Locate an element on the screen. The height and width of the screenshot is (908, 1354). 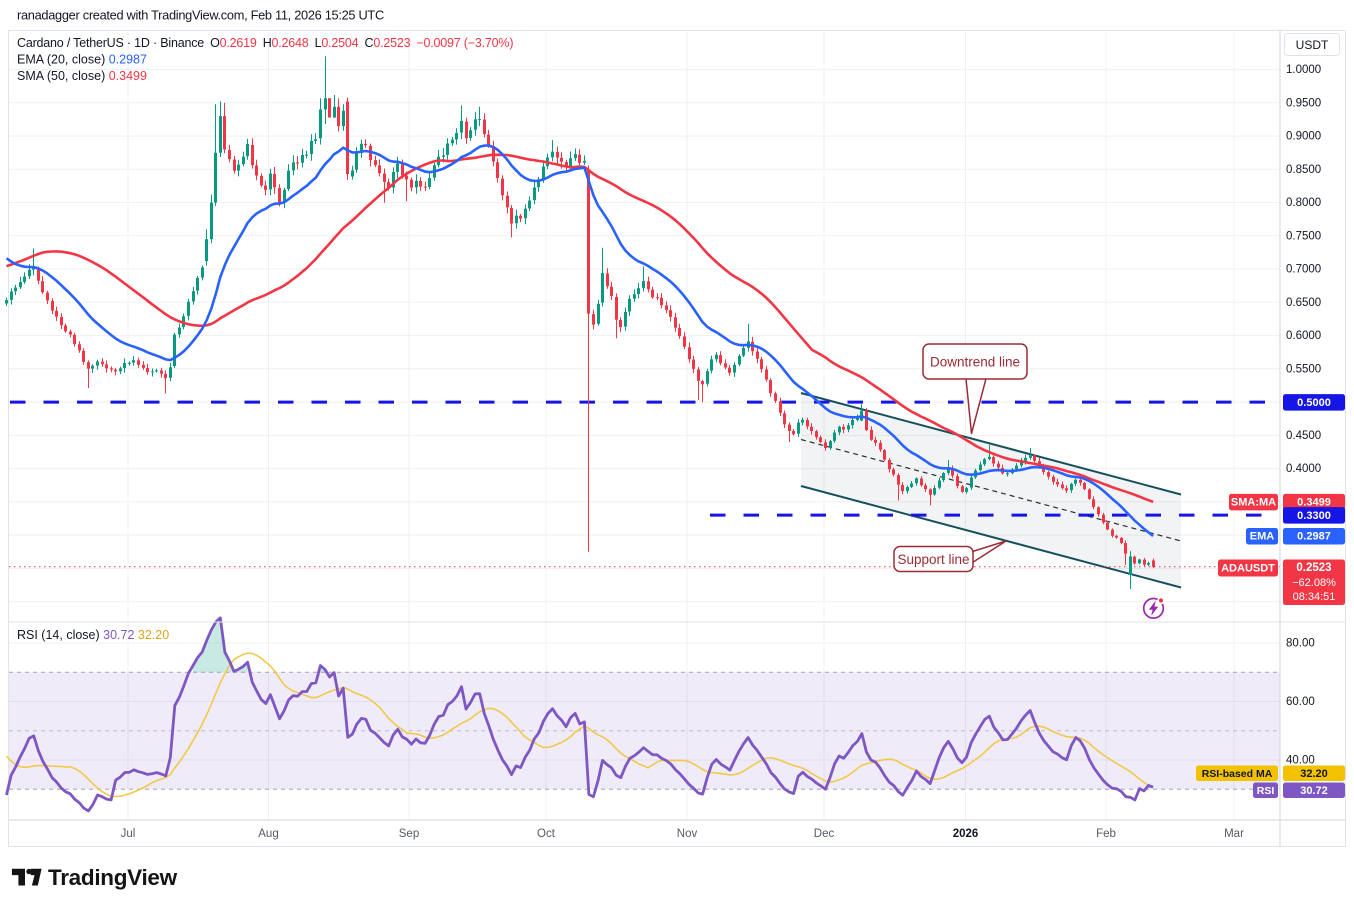
svg-text: Support line is located at coordinates (933, 559).